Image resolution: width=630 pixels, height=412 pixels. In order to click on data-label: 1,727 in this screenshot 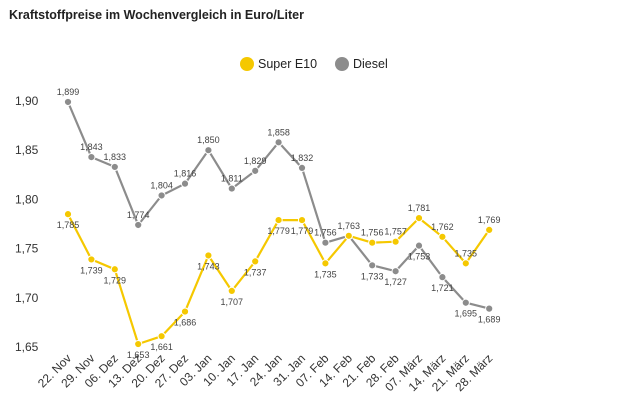, I will do `click(395, 282)`.